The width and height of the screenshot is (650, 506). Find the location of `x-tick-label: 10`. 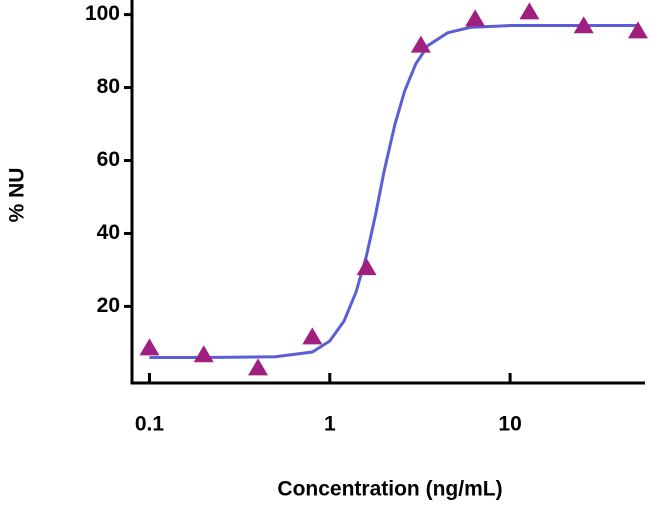

x-tick-label: 10 is located at coordinates (509, 424).